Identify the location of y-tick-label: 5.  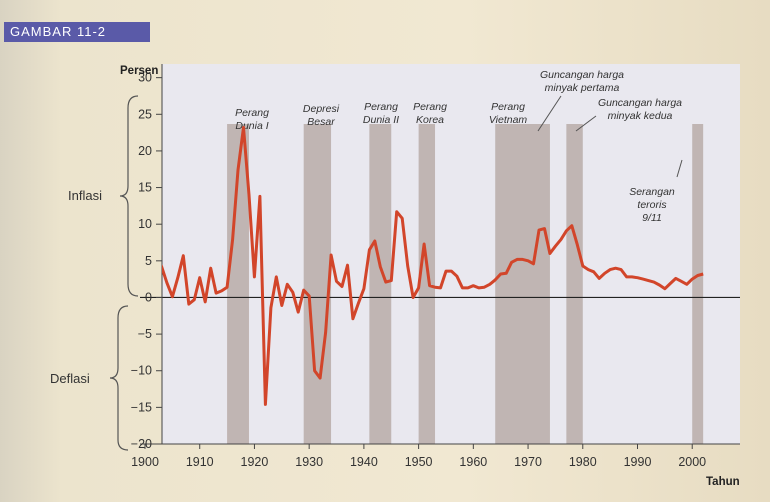
(148, 261).